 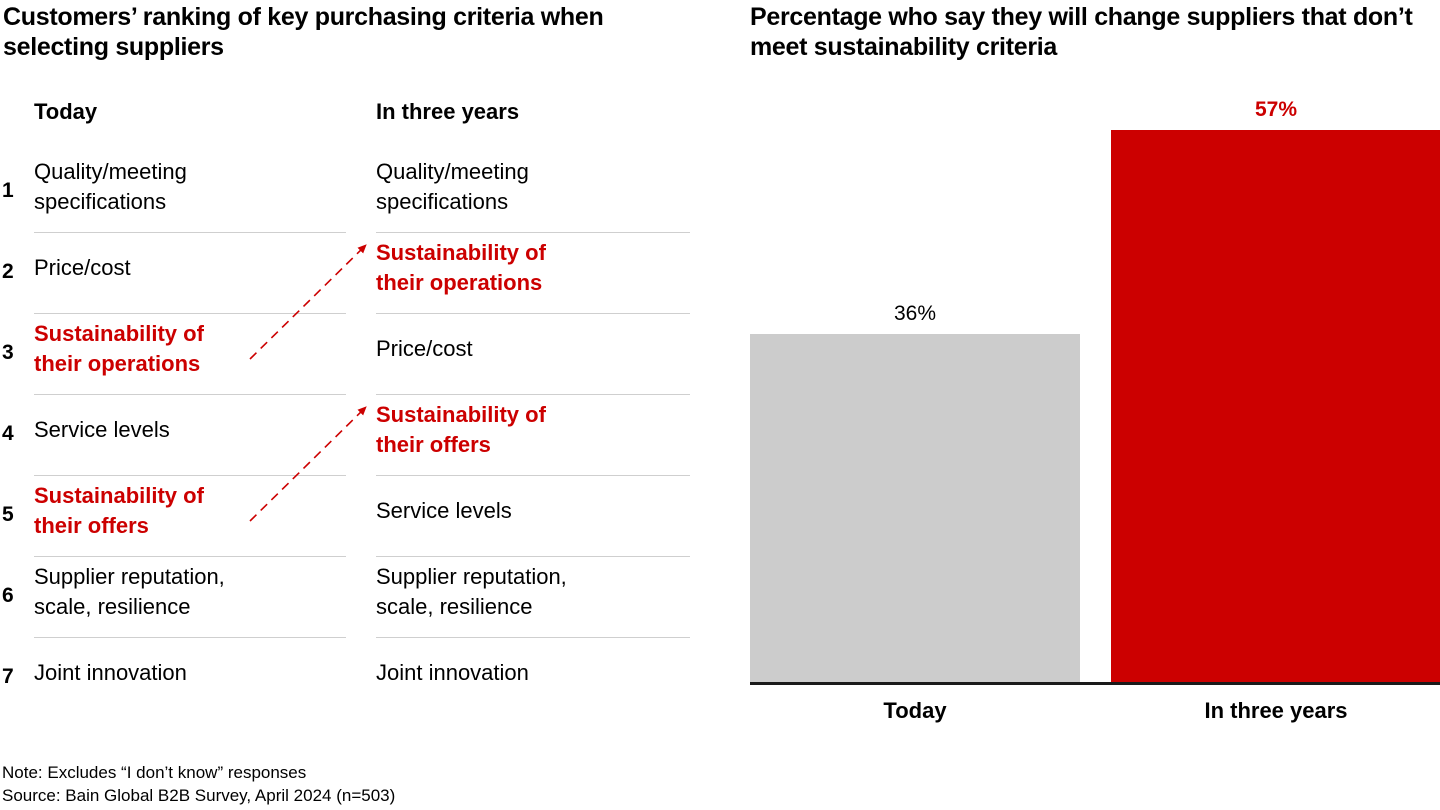 I want to click on rank-number: 4, so click(x=8, y=433).